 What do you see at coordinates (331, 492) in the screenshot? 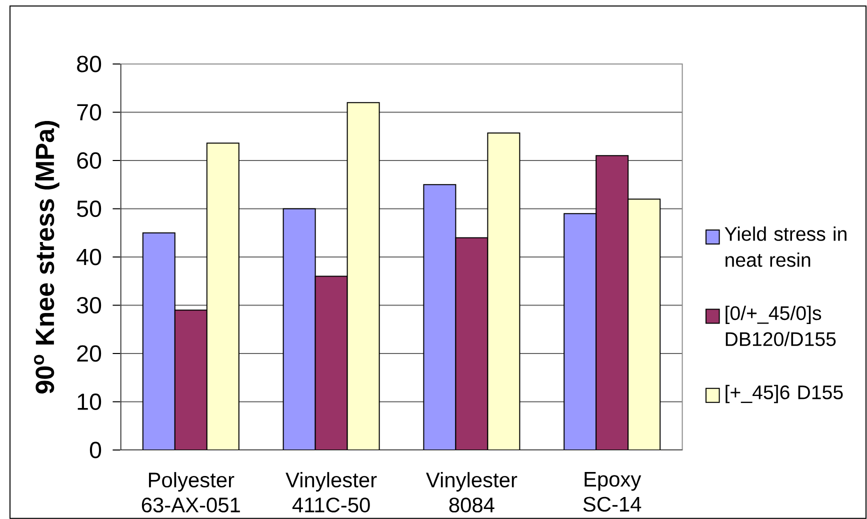
I see `x-tick-label: Vinylester 411C-50` at bounding box center [331, 492].